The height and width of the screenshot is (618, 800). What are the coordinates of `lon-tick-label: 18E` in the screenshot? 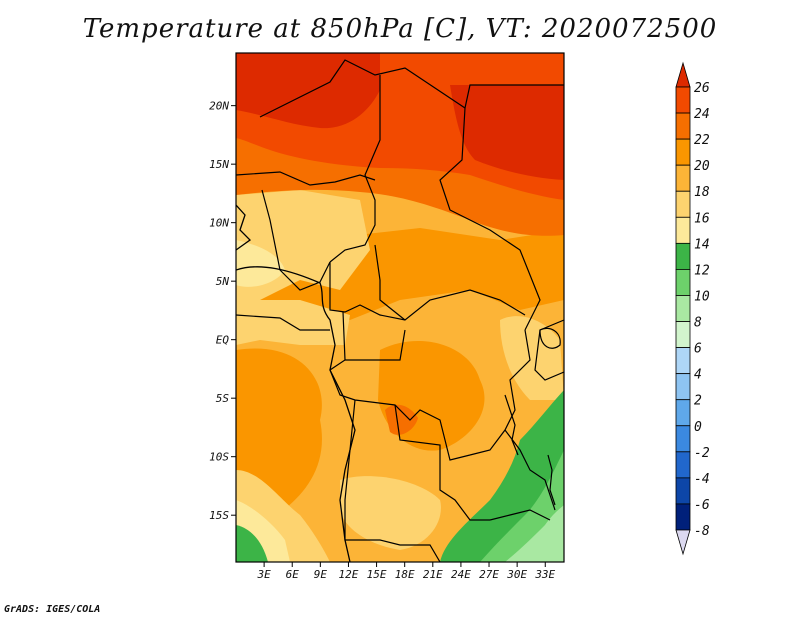 It's located at (405, 574).